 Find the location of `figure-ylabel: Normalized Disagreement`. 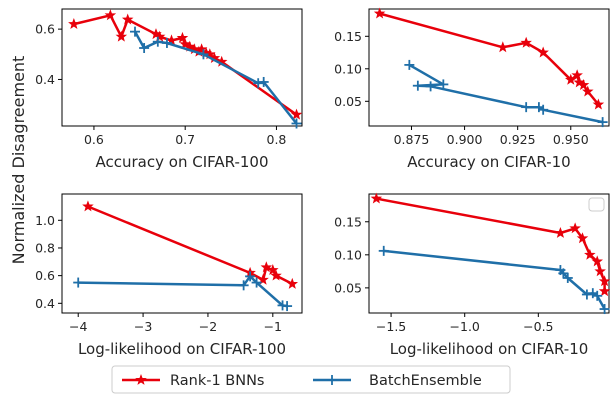

figure-ylabel: Normalized Disagreement is located at coordinates (18, 160).